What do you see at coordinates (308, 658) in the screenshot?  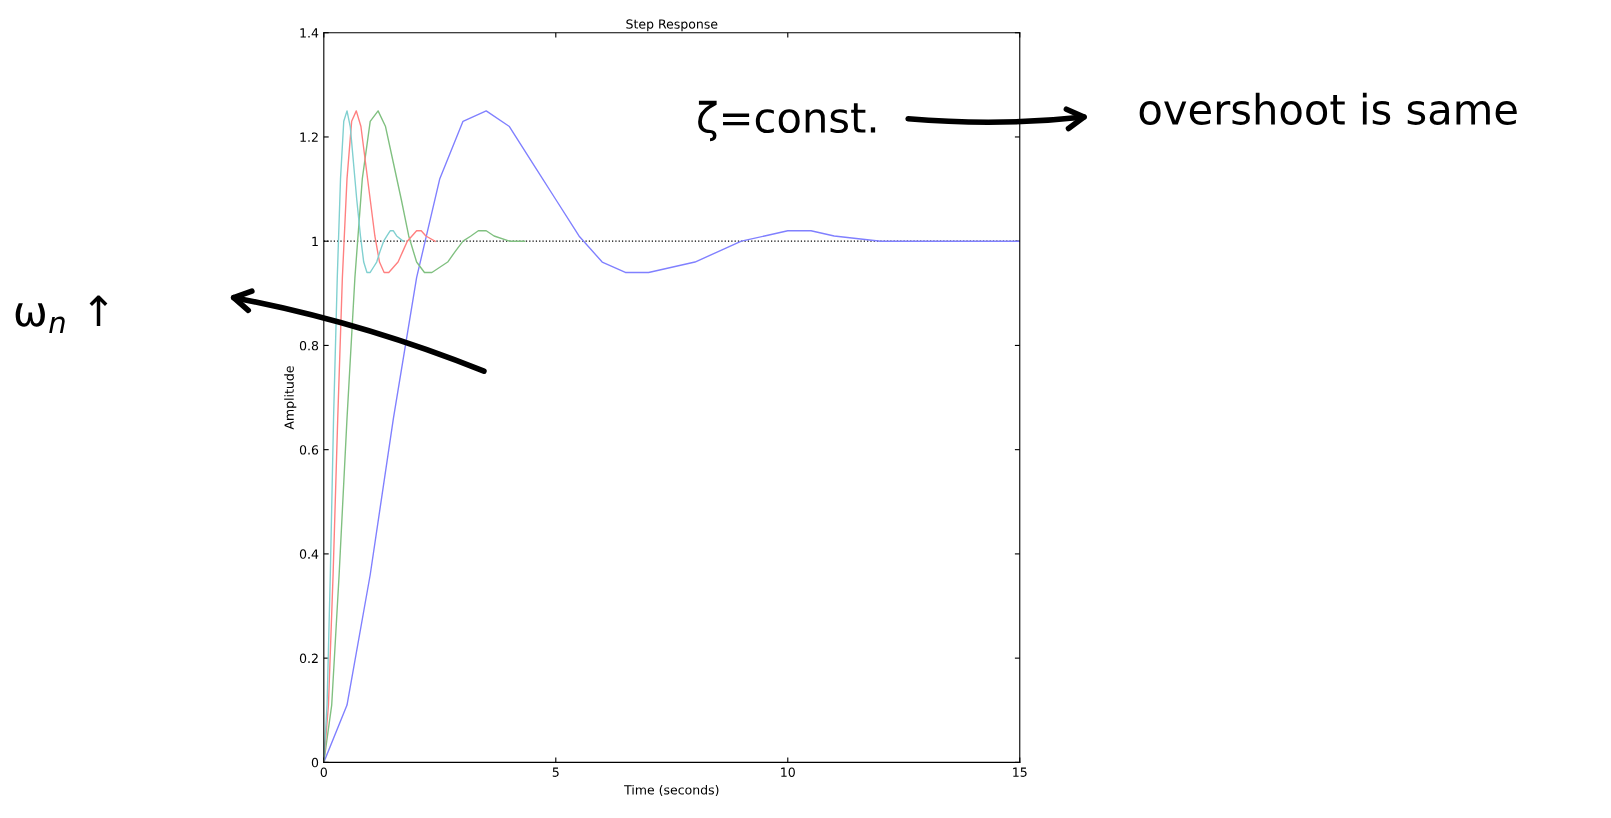 I see `y-tick-label: 0.2` at bounding box center [308, 658].